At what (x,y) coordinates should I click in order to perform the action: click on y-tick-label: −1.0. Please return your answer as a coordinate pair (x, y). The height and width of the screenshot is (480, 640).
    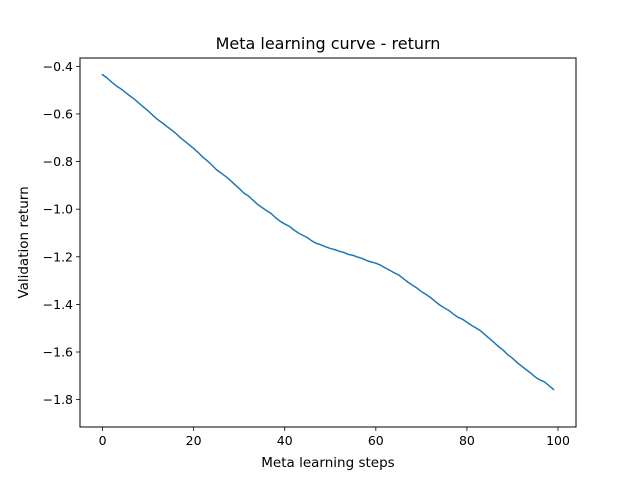
    Looking at the image, I should click on (58, 209).